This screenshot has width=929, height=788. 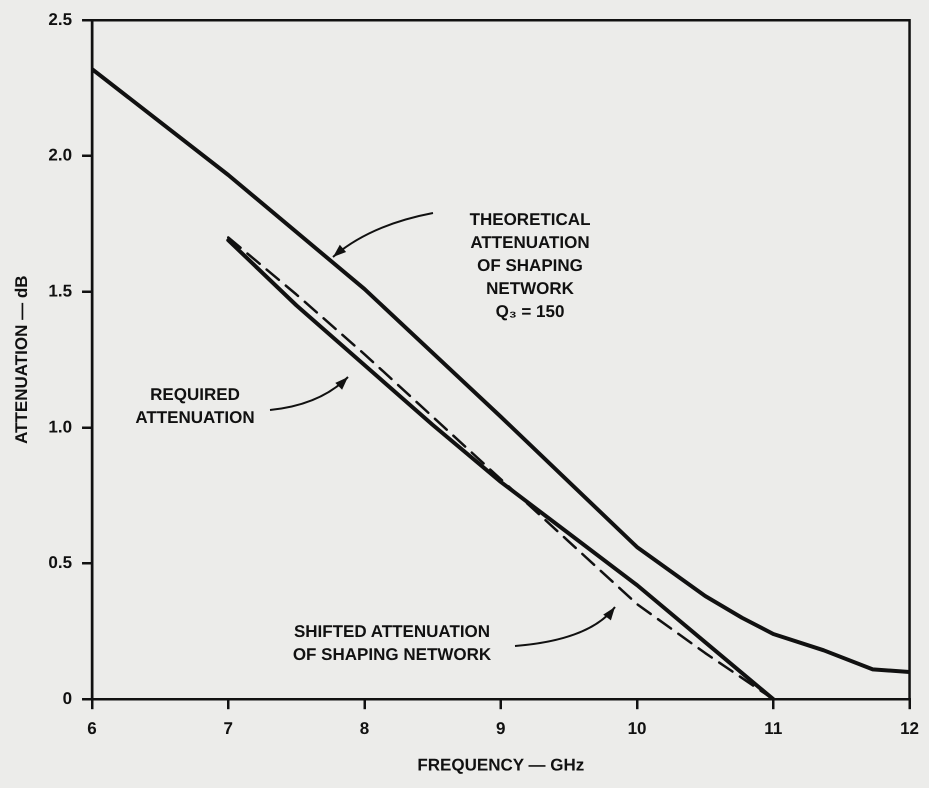 What do you see at coordinates (637, 728) in the screenshot?
I see `x-tick-label: 10` at bounding box center [637, 728].